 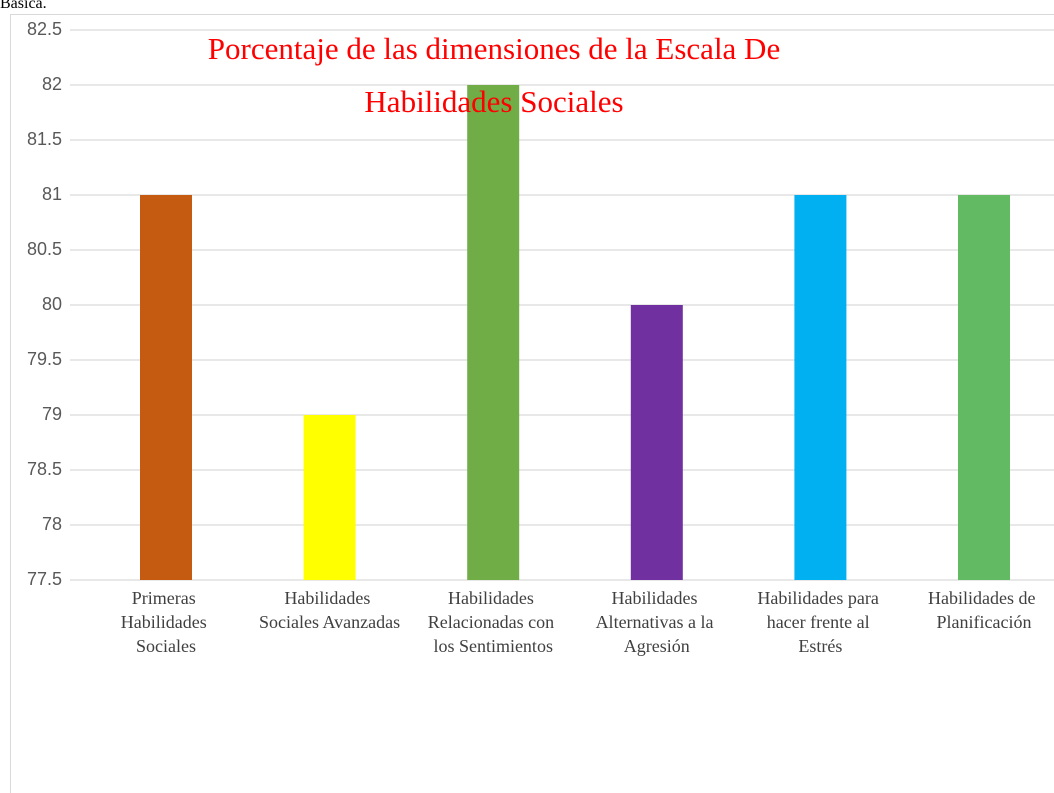 What do you see at coordinates (52, 84) in the screenshot?
I see `y-tick-label: 82` at bounding box center [52, 84].